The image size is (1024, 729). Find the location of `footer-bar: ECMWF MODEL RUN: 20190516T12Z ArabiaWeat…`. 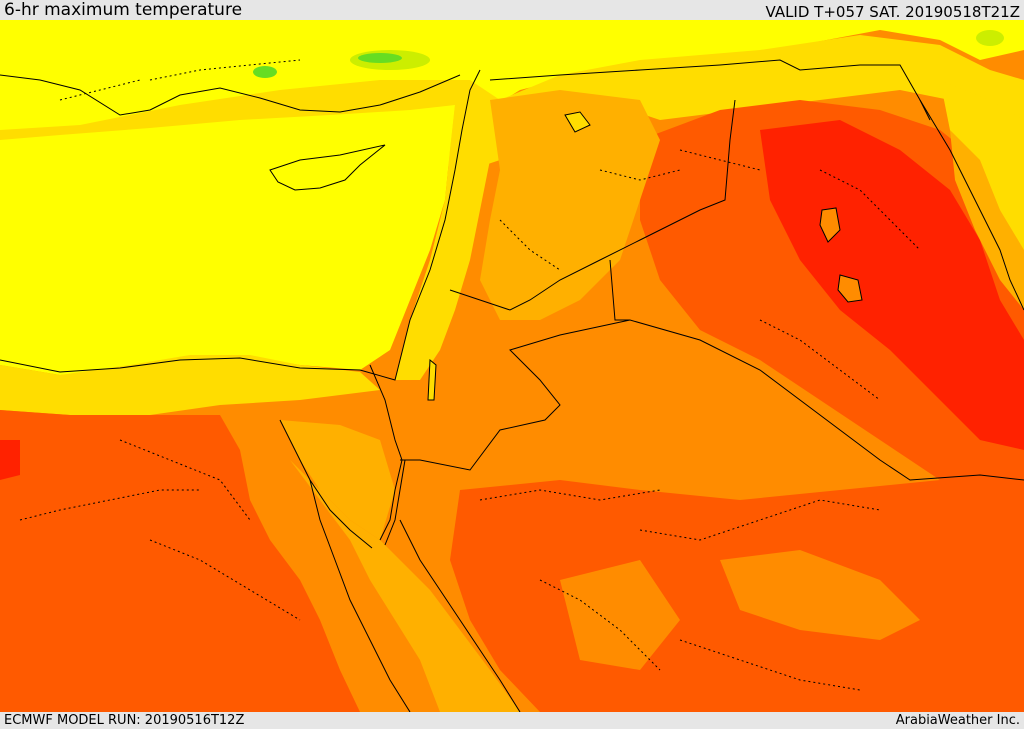

footer-bar: ECMWF MODEL RUN: 20190516T12Z ArabiaWeat… is located at coordinates (512, 720).